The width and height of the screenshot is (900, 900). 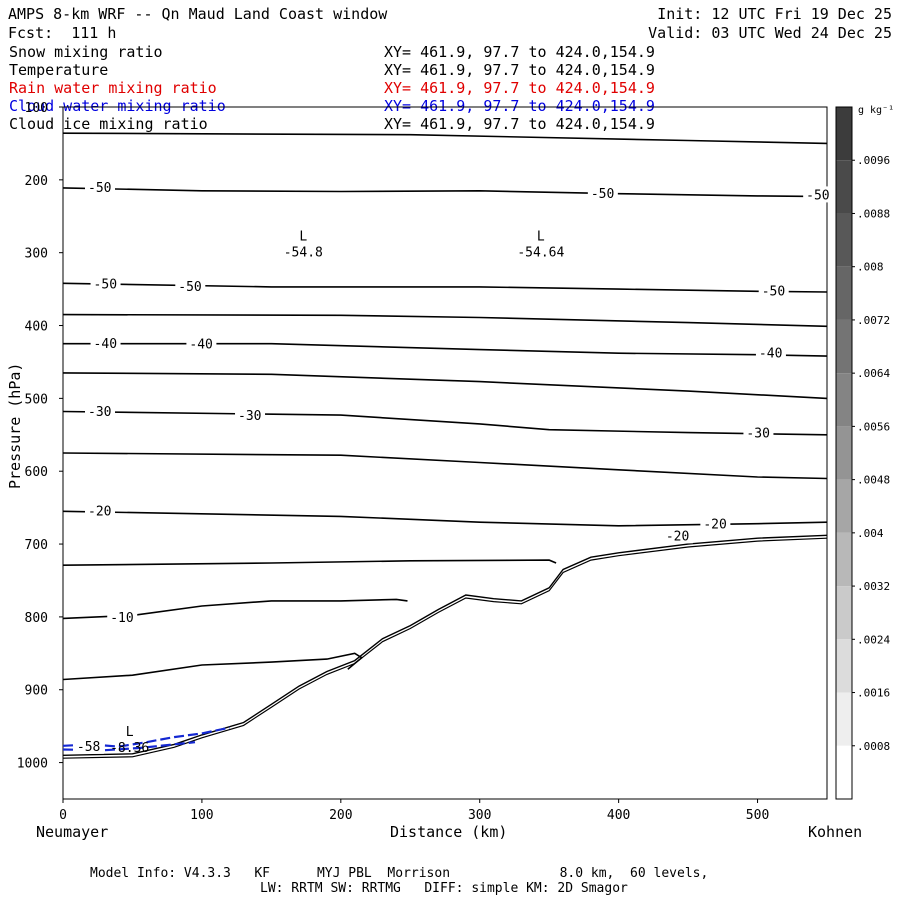 I want to click on y-tick-label: 800, so click(x=36, y=618).